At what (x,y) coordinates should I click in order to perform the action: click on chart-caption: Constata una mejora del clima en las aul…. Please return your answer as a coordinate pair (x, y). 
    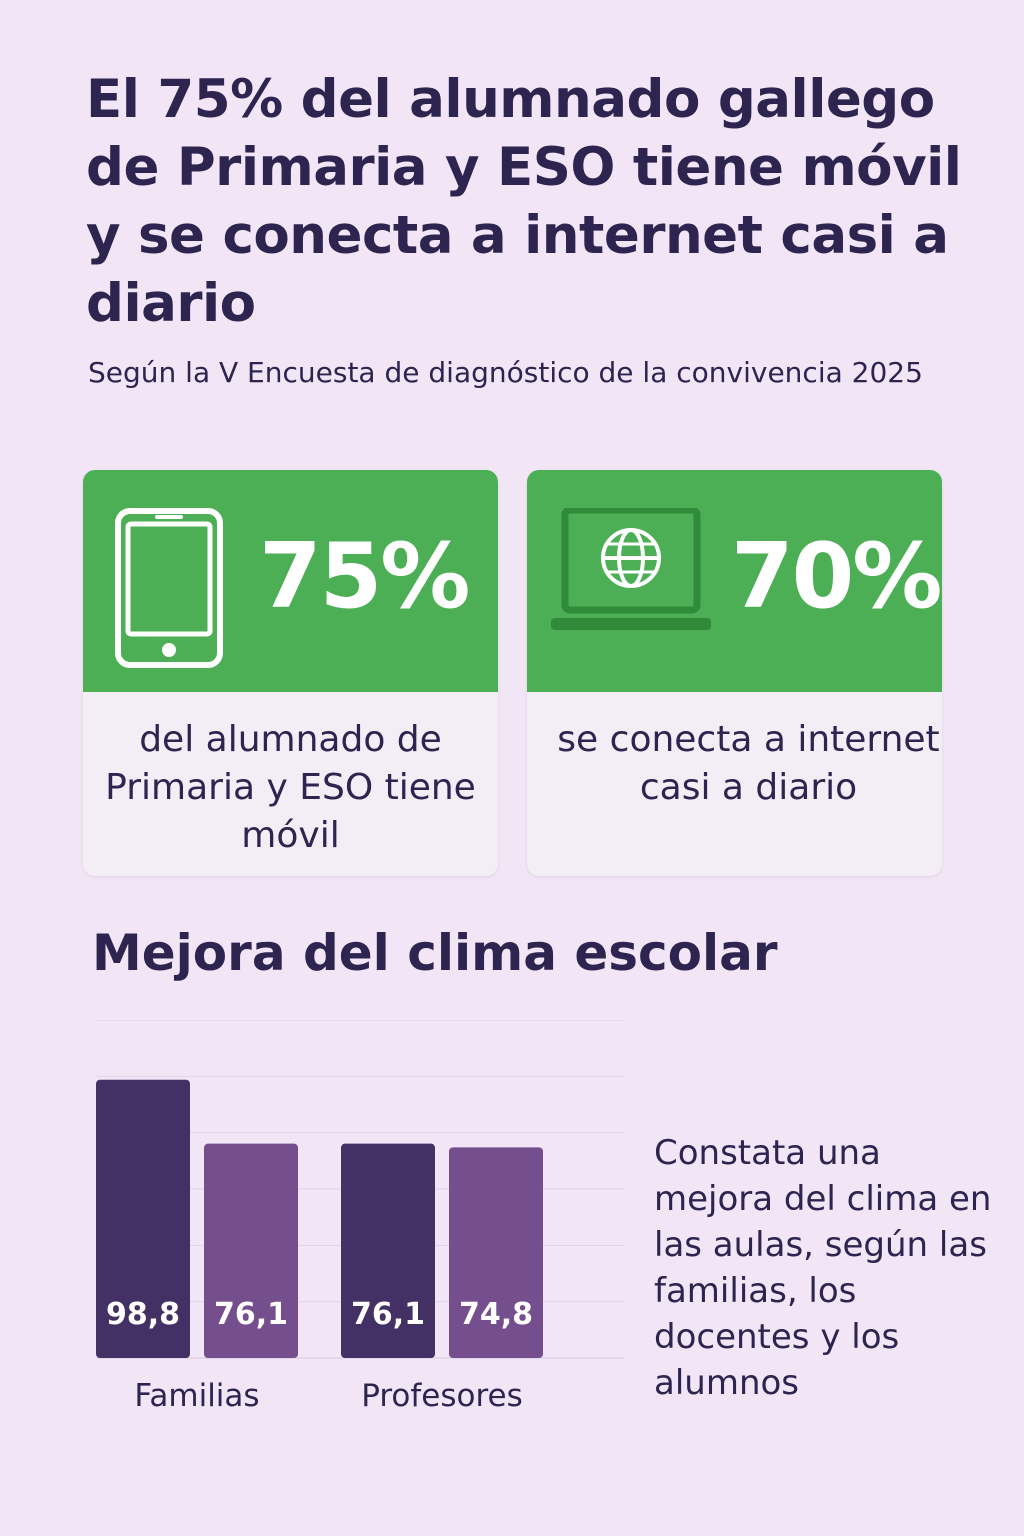
    Looking at the image, I should click on (823, 1268).